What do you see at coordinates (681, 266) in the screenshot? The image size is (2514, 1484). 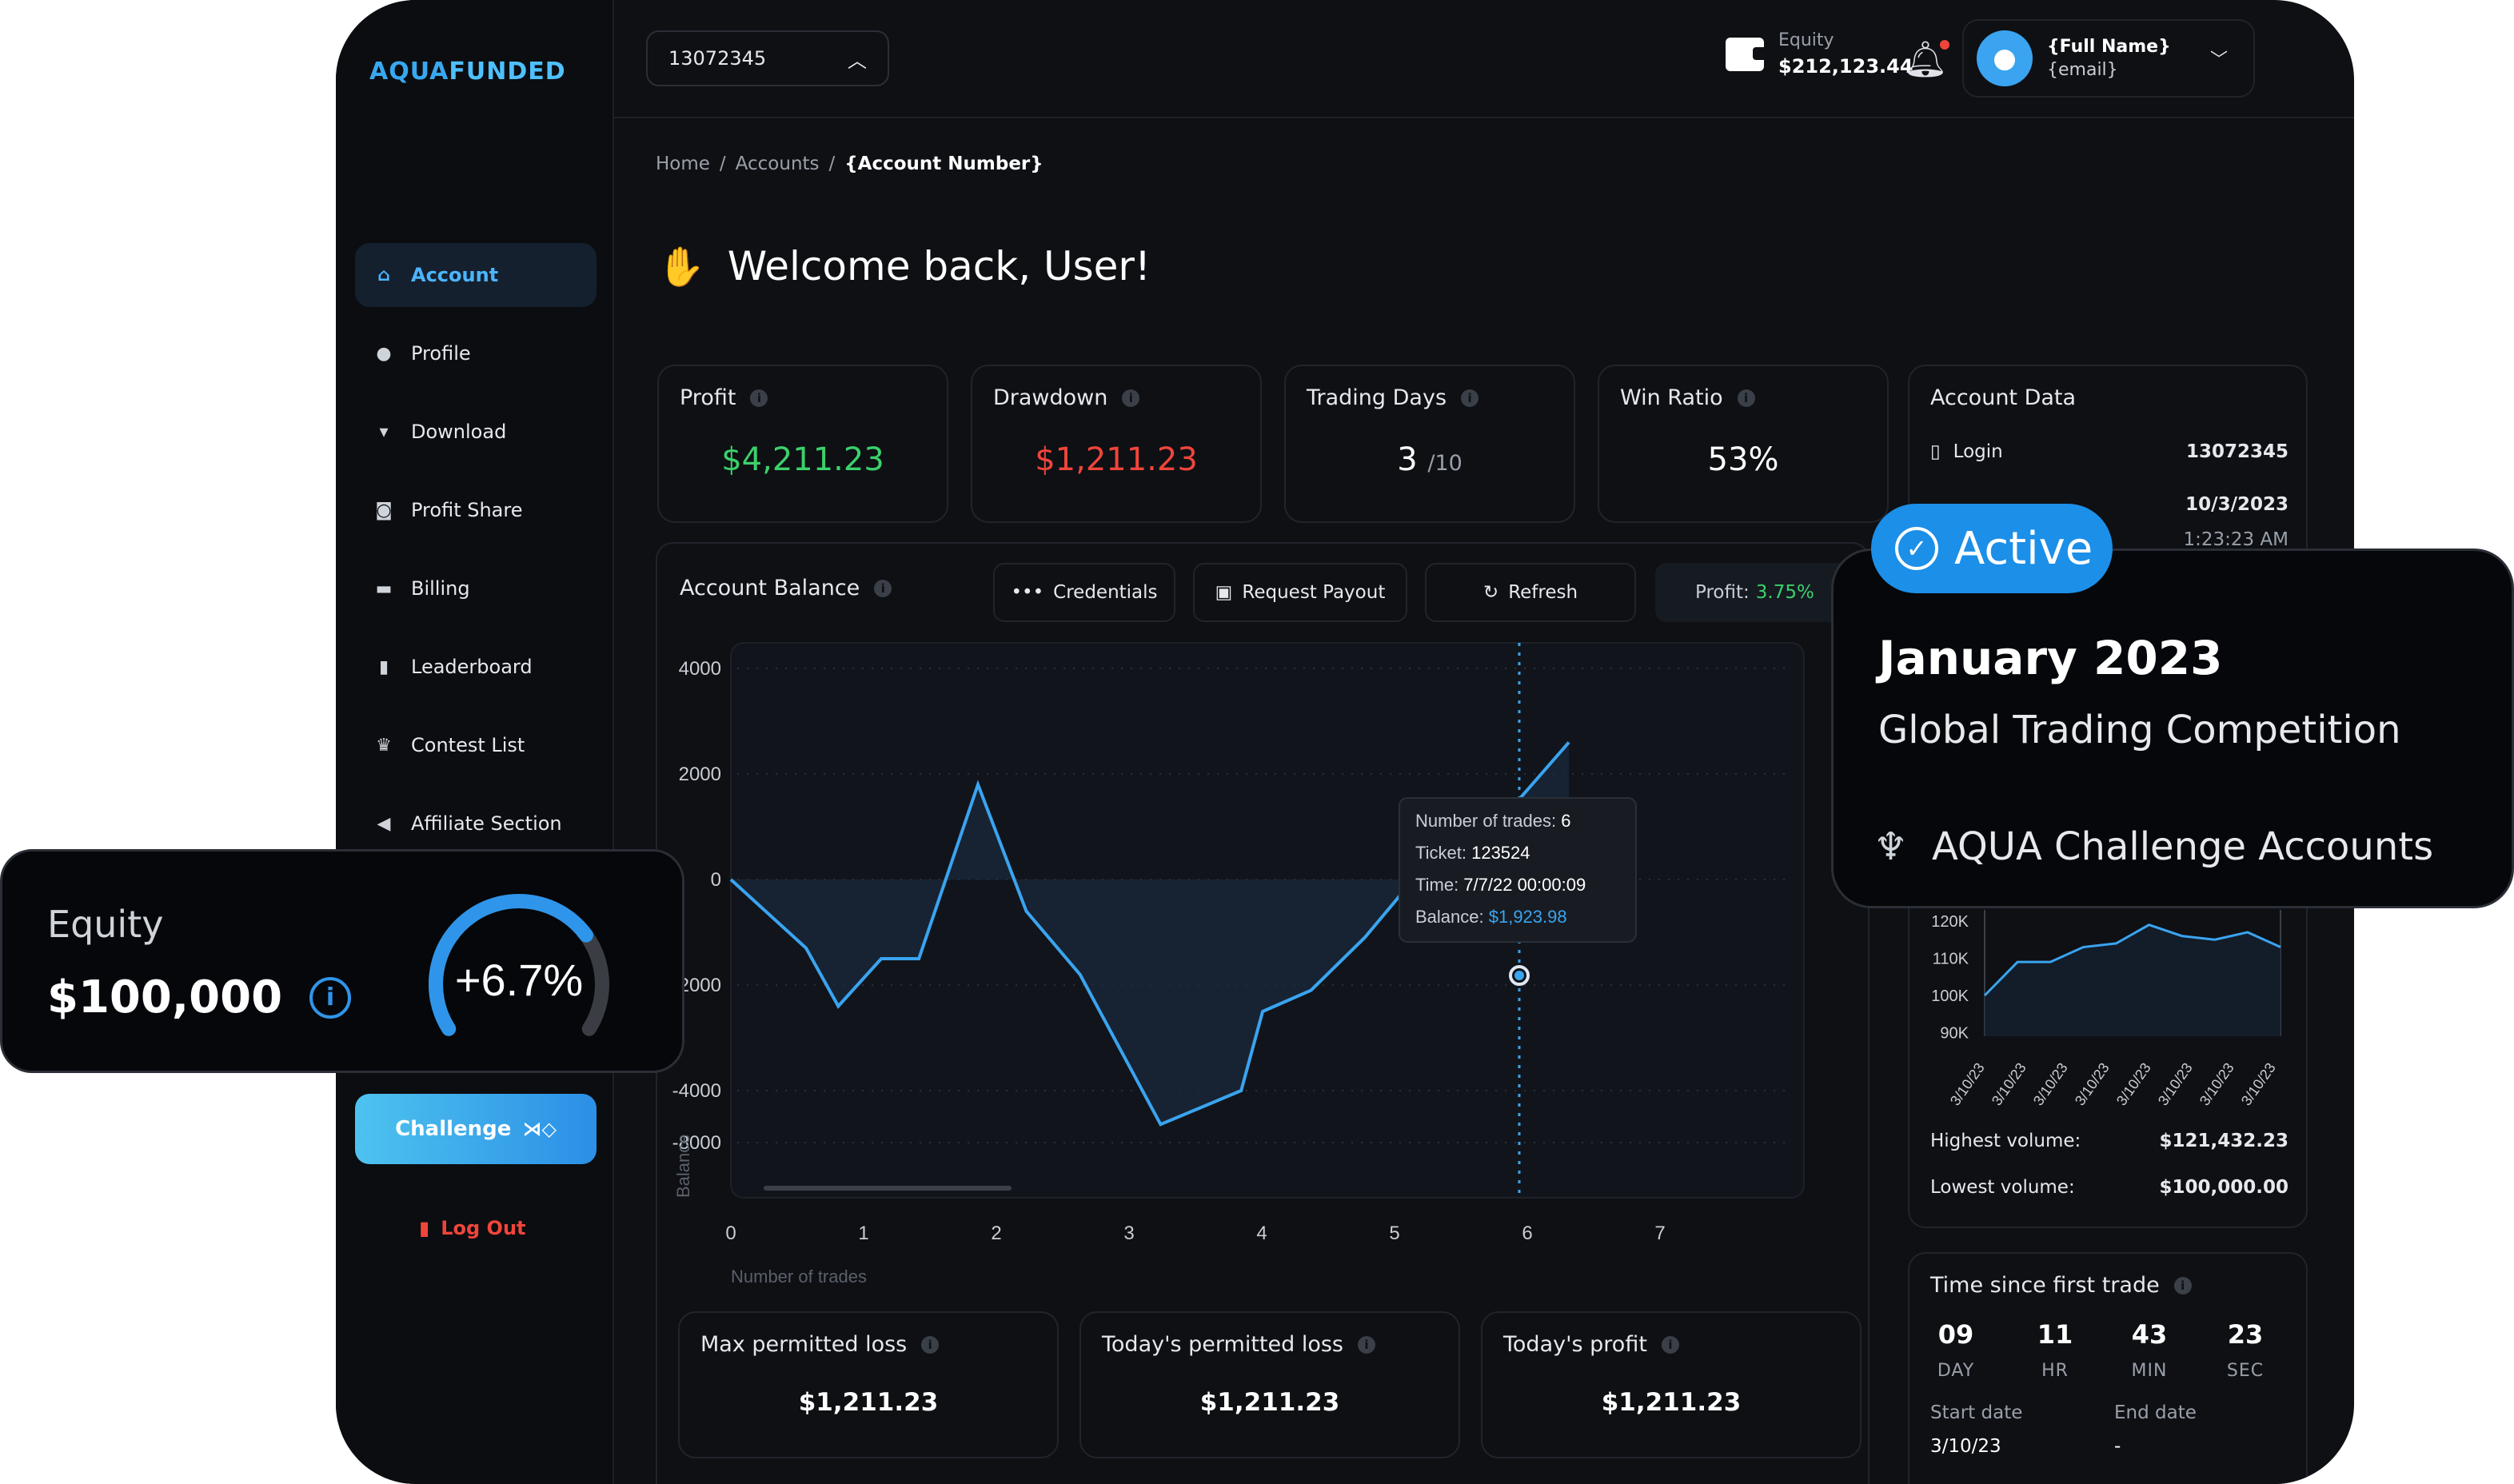 I see `wave-icon: ✋` at bounding box center [681, 266].